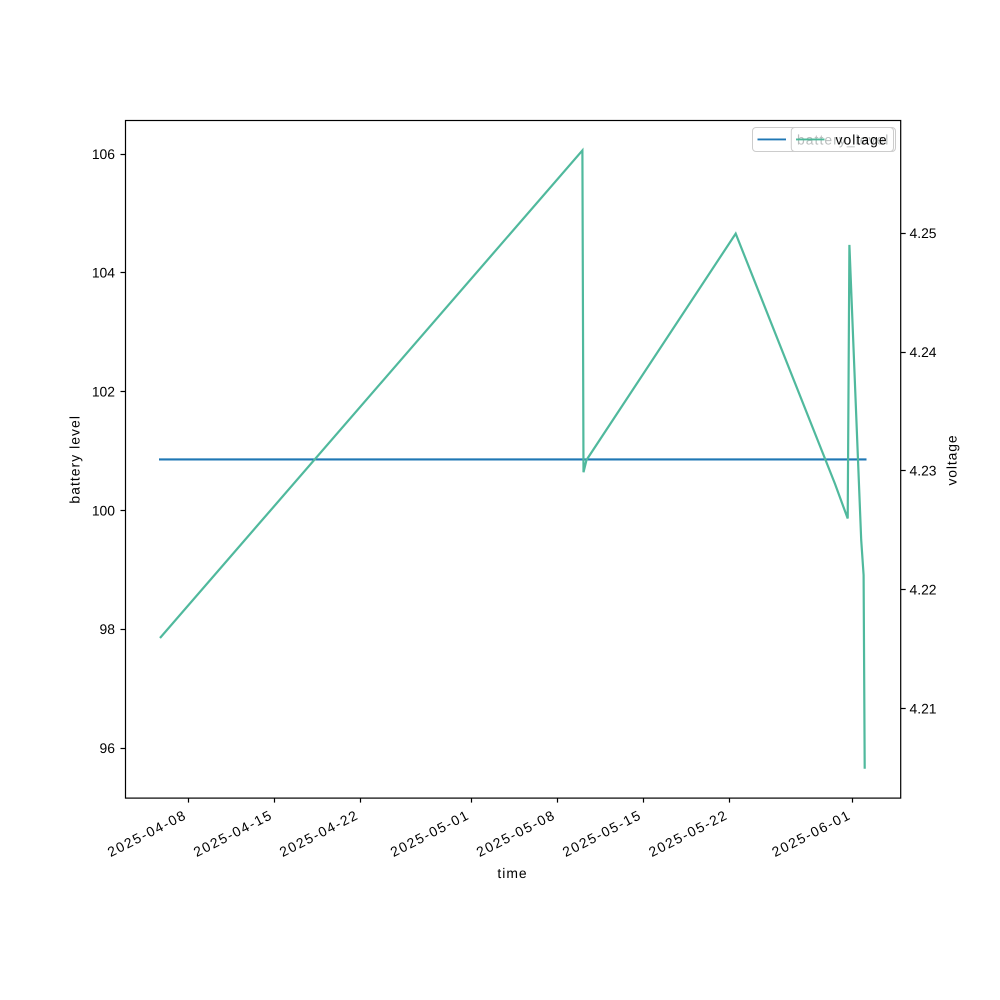  I want to click on svg-text: battery level, so click(75, 459).